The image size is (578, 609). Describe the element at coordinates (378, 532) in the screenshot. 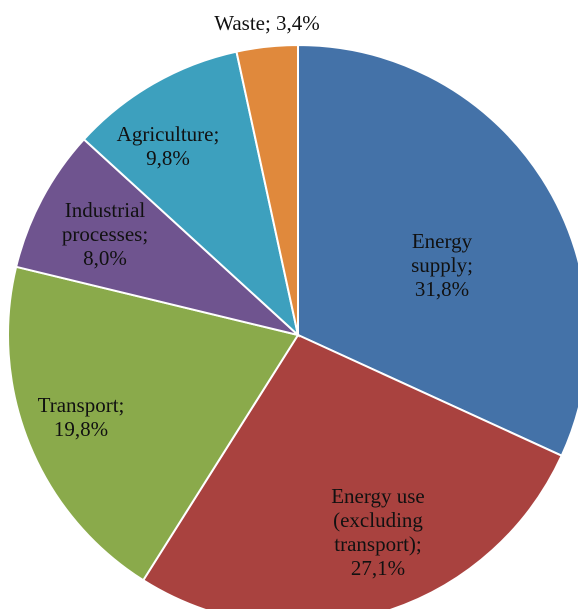

I see `pie-label-energy-use-excluding-transport: Energy use (excluding transport); 27,1%` at that location.